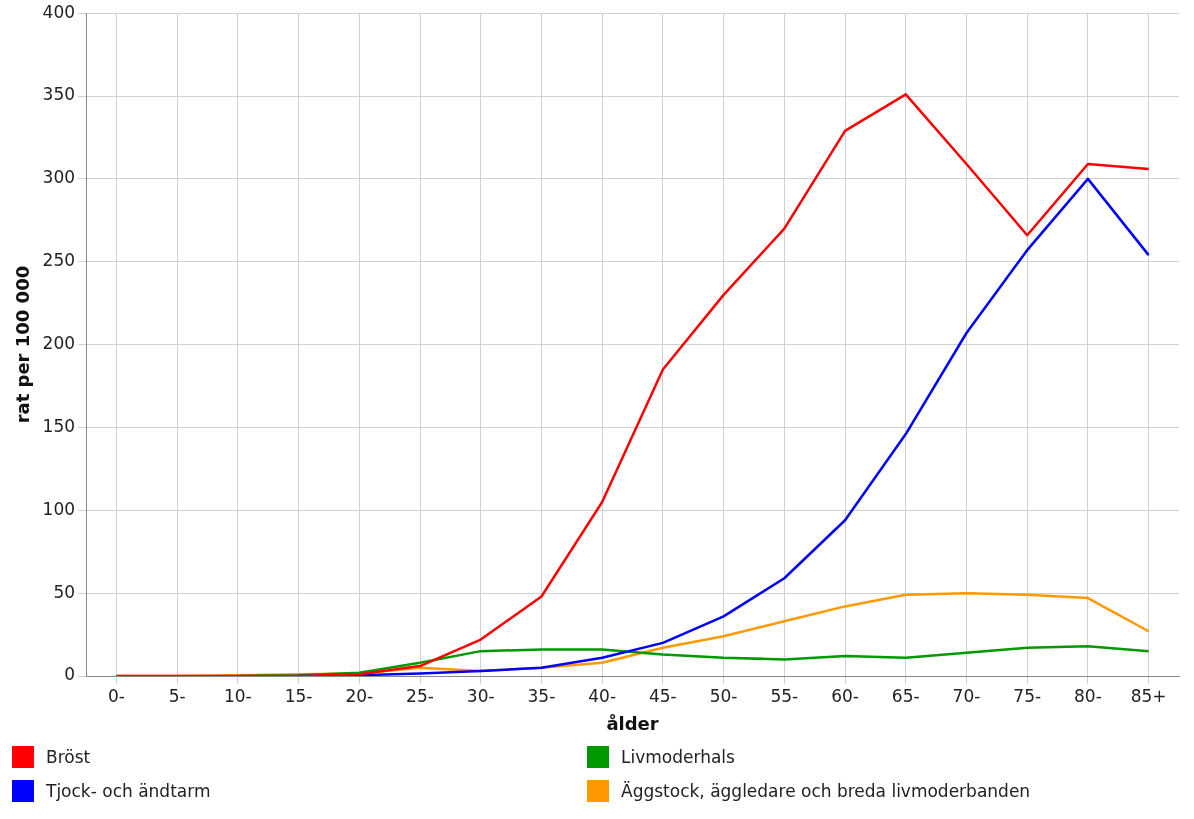  Describe the element at coordinates (59, 425) in the screenshot. I see `y-tick-label: 150` at that location.